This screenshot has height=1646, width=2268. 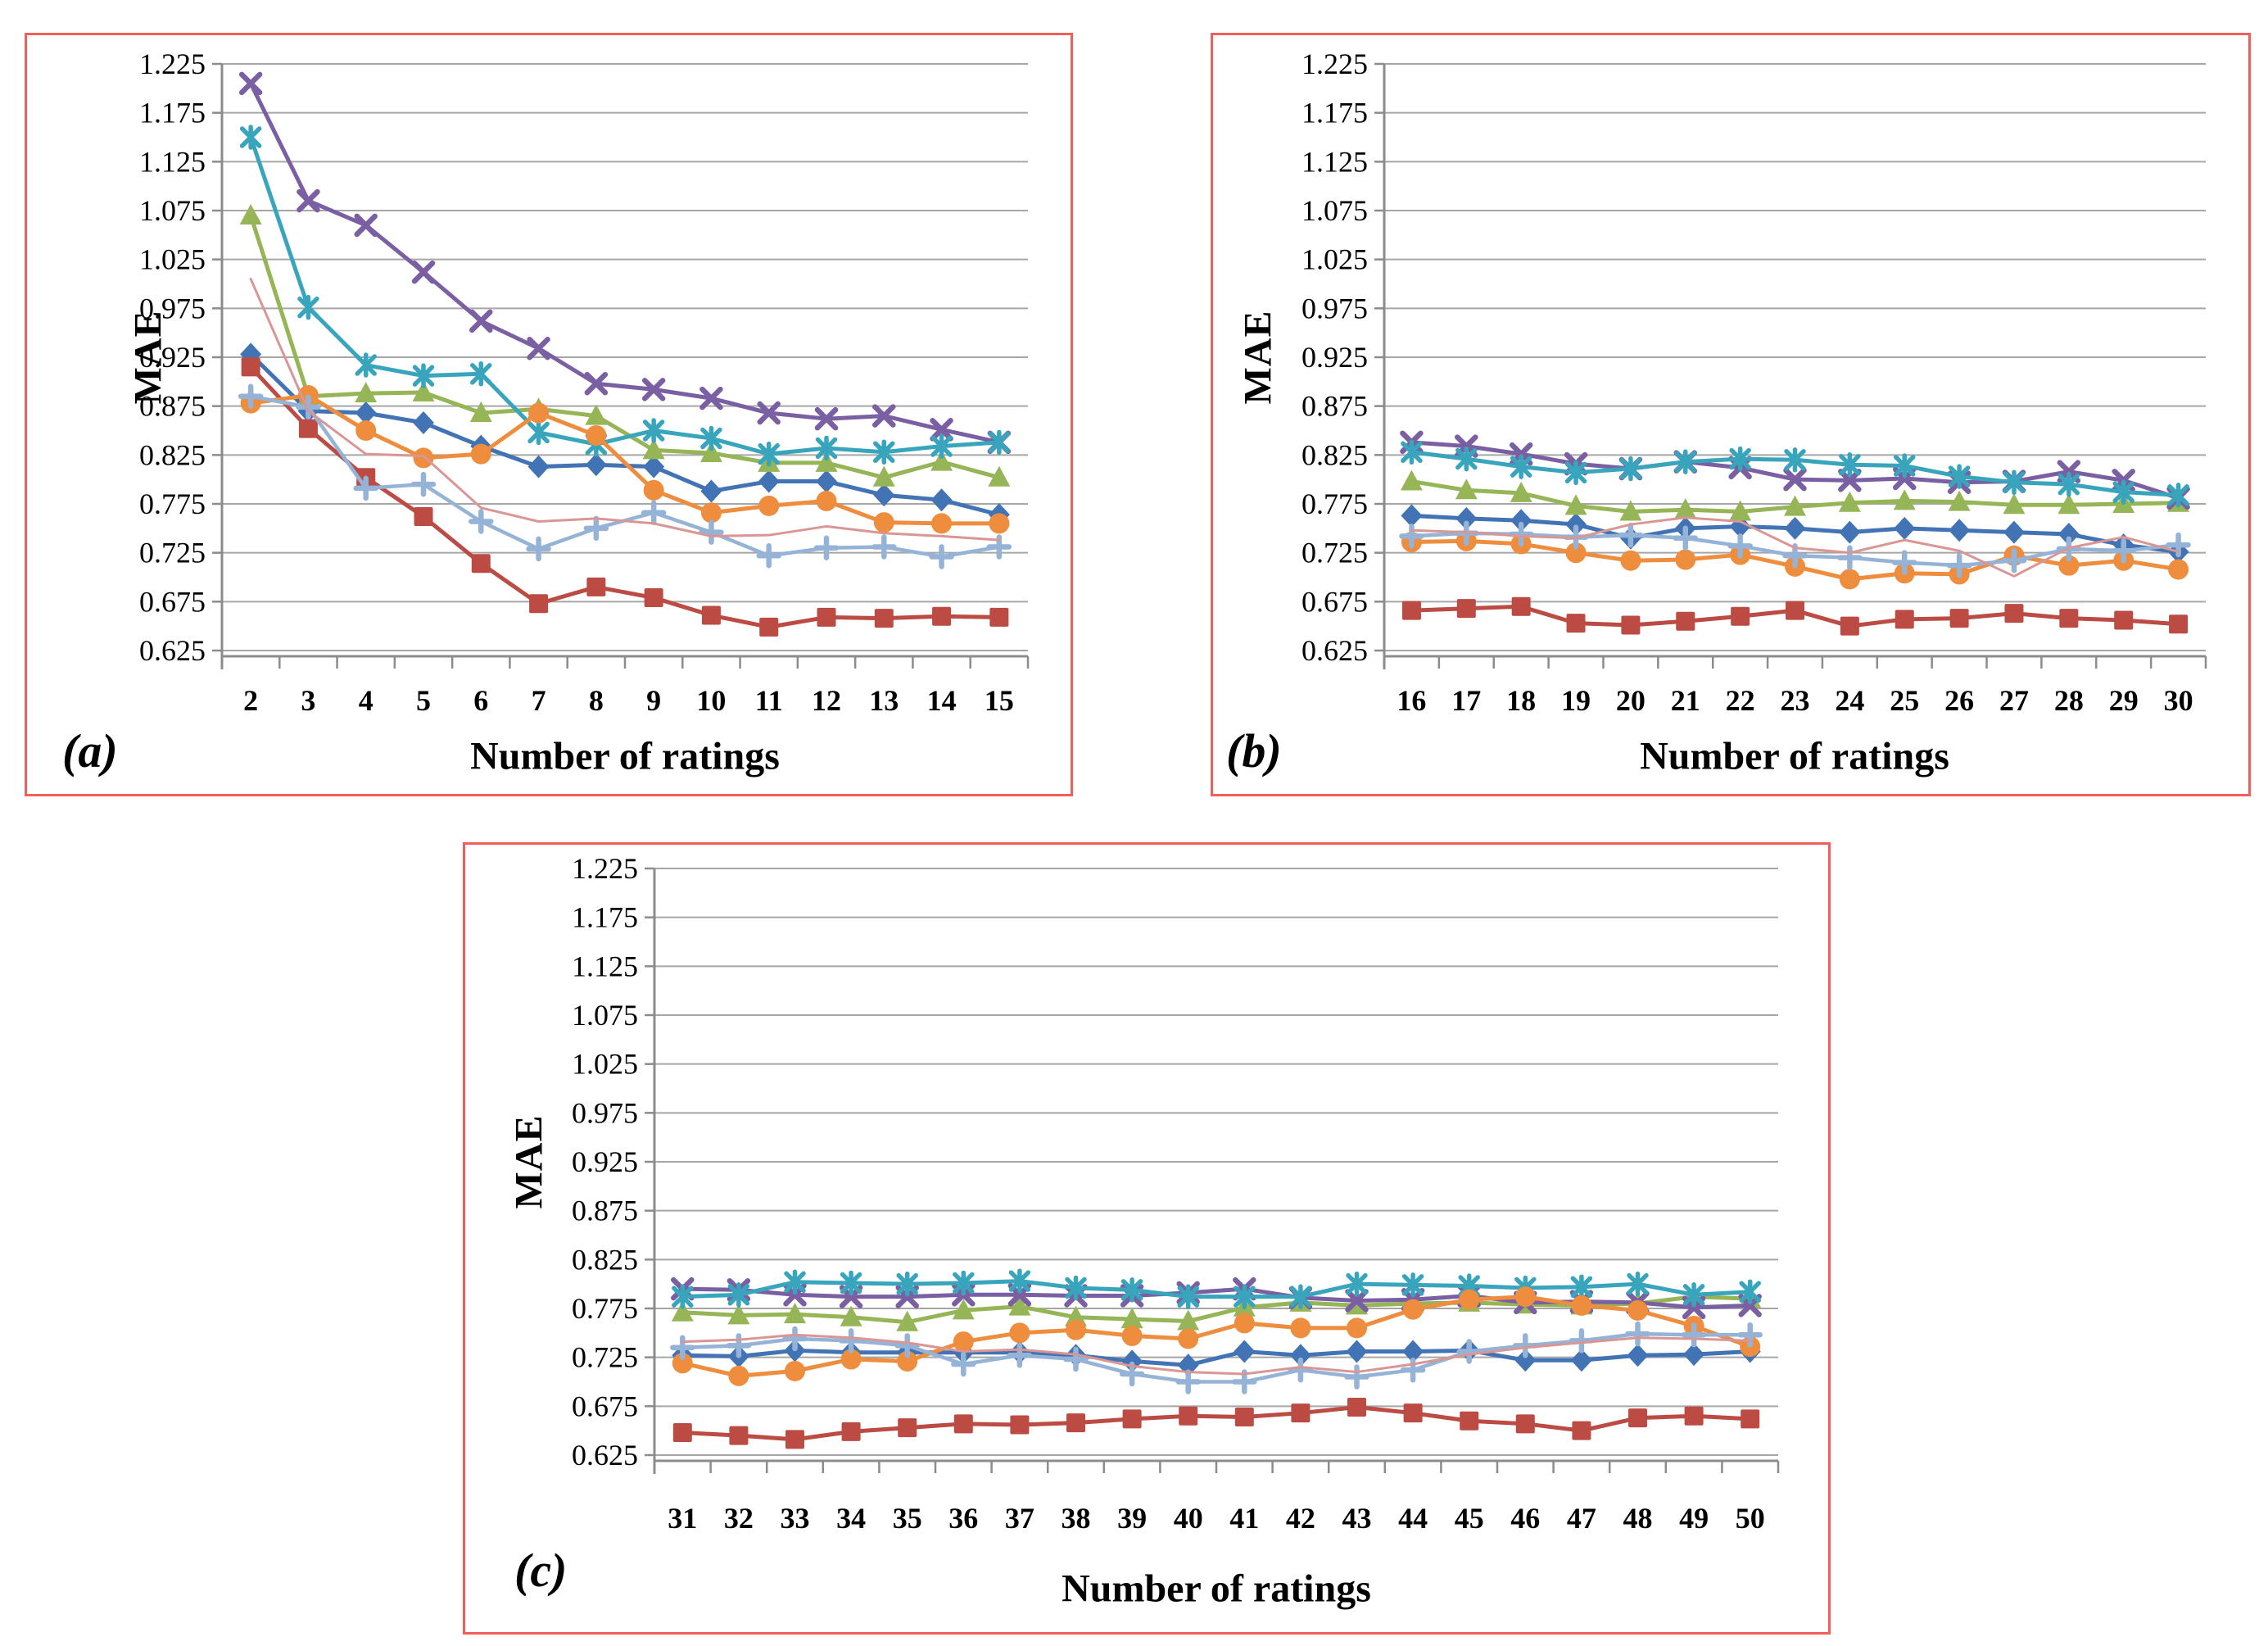 What do you see at coordinates (2069, 700) in the screenshot?
I see `svg-text: 28` at bounding box center [2069, 700].